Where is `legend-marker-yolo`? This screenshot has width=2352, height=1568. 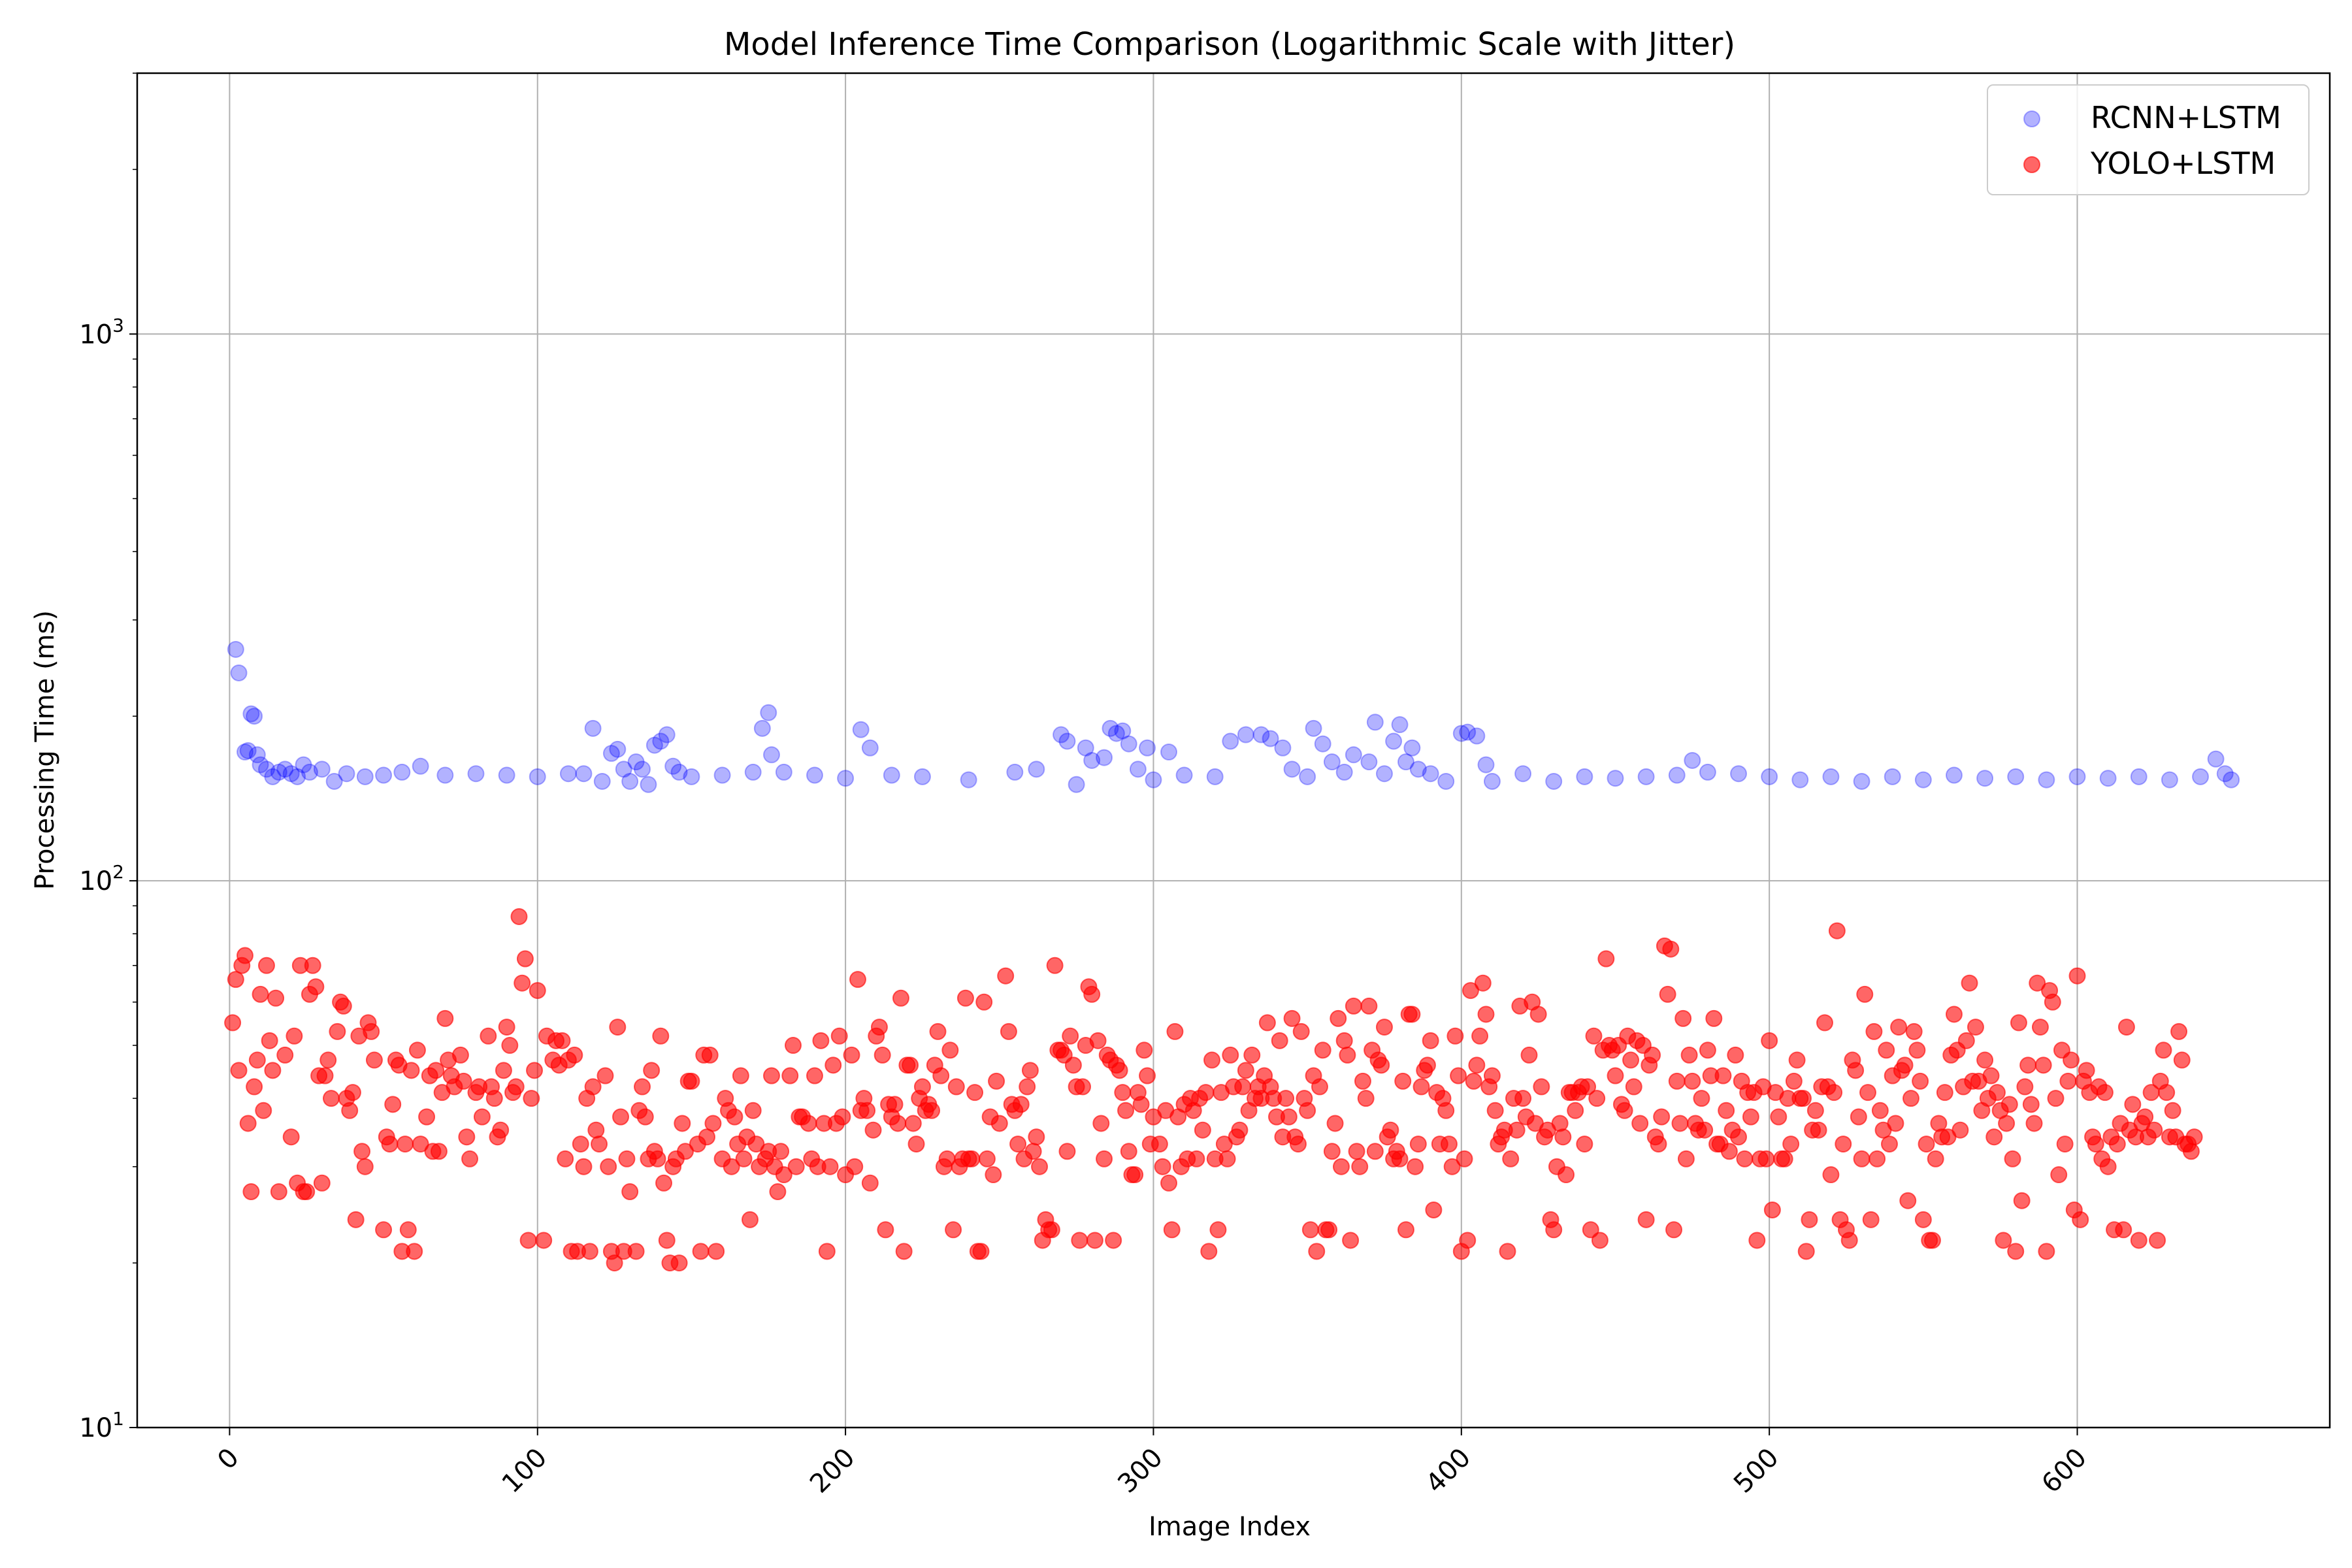 legend-marker-yolo is located at coordinates (2031, 164).